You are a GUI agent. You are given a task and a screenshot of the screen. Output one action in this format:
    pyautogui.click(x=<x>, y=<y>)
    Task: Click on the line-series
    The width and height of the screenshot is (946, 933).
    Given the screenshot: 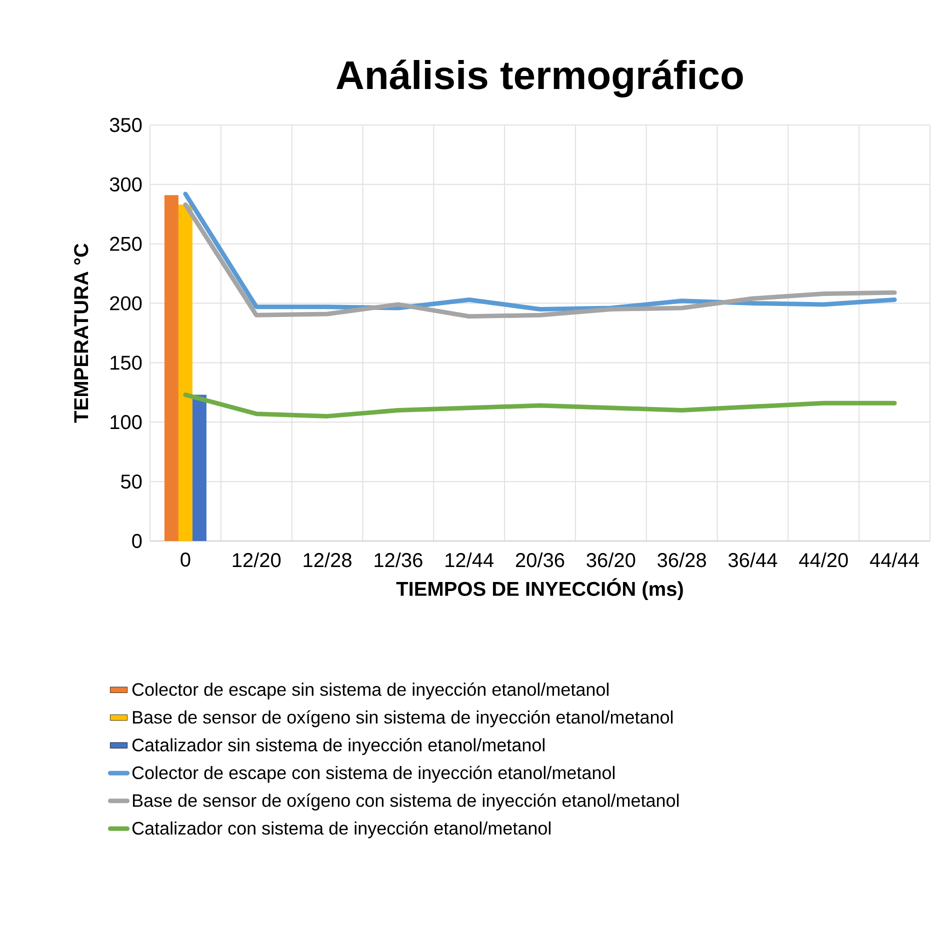 What is the action you would take?
    pyautogui.click(x=540, y=405)
    